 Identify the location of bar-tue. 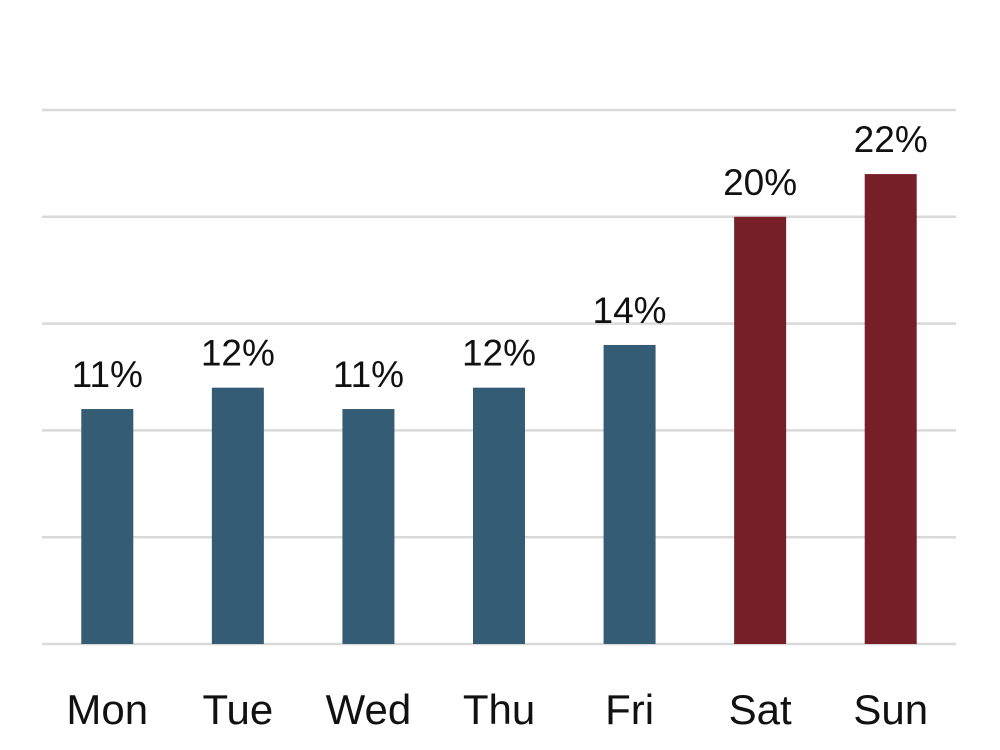
(237, 515).